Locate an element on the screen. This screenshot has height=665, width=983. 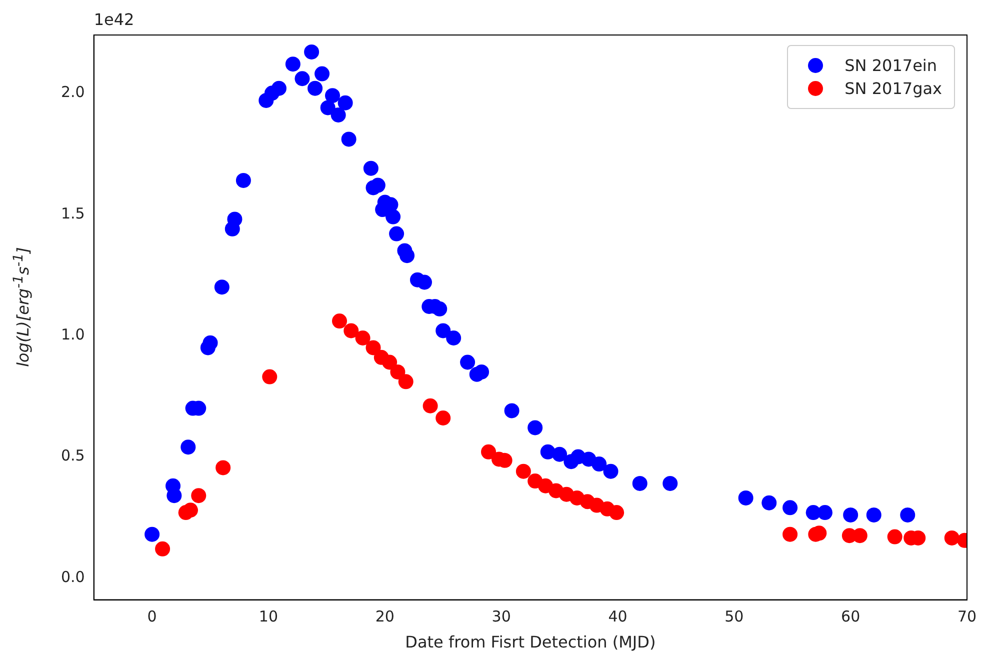
x-tick-label: 50 is located at coordinates (734, 617).